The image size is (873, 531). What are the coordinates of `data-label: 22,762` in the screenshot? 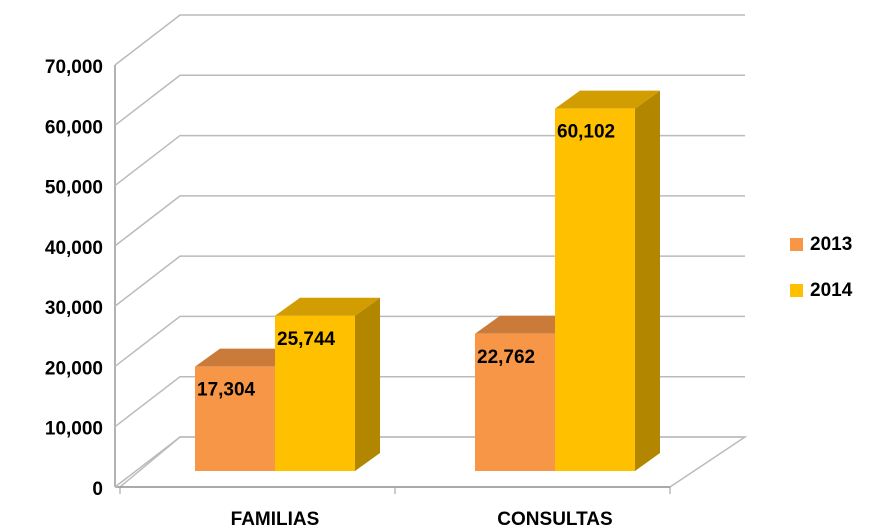 It's located at (506, 357).